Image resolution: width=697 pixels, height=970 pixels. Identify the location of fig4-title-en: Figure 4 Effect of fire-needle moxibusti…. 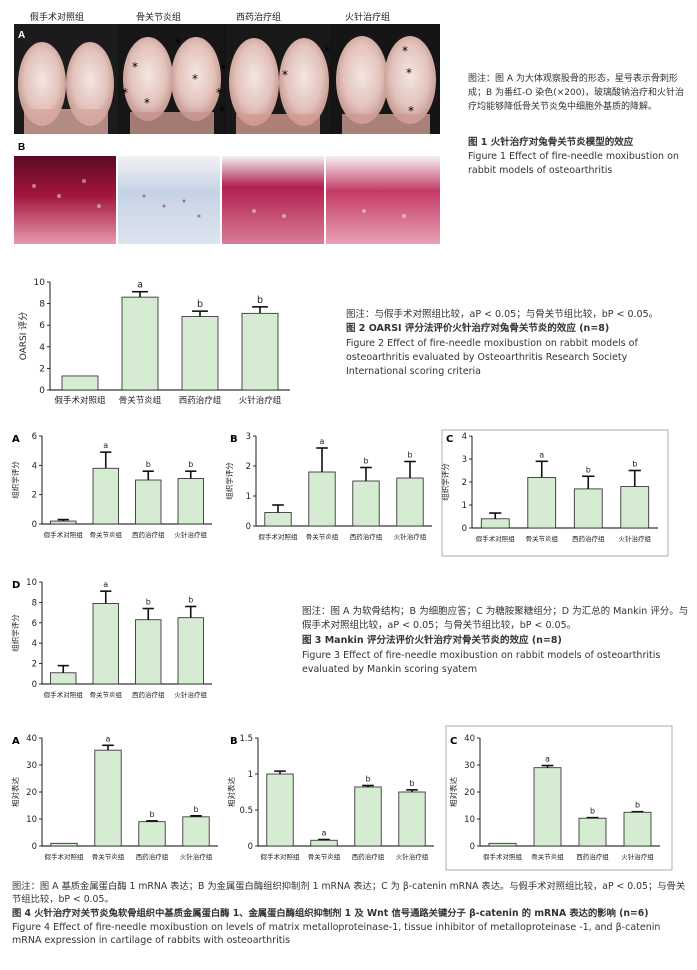
(336, 934).